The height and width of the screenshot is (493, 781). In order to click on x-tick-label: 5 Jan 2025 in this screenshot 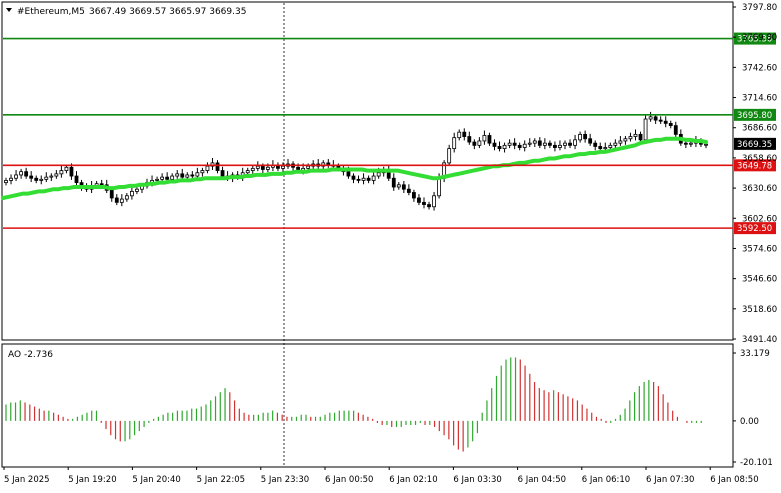, I will do `click(27, 480)`.